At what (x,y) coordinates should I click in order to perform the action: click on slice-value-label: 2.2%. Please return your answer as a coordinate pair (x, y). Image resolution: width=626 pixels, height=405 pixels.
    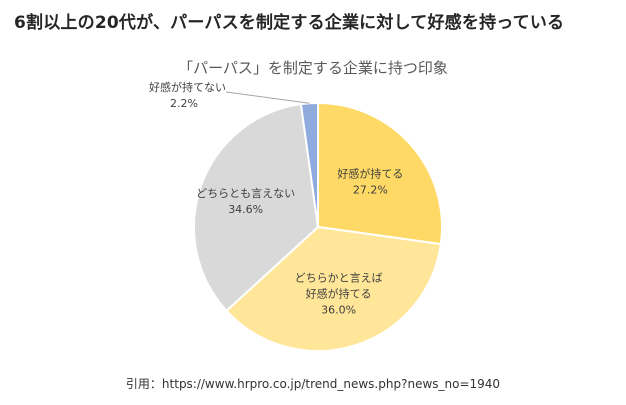
    Looking at the image, I should click on (184, 103).